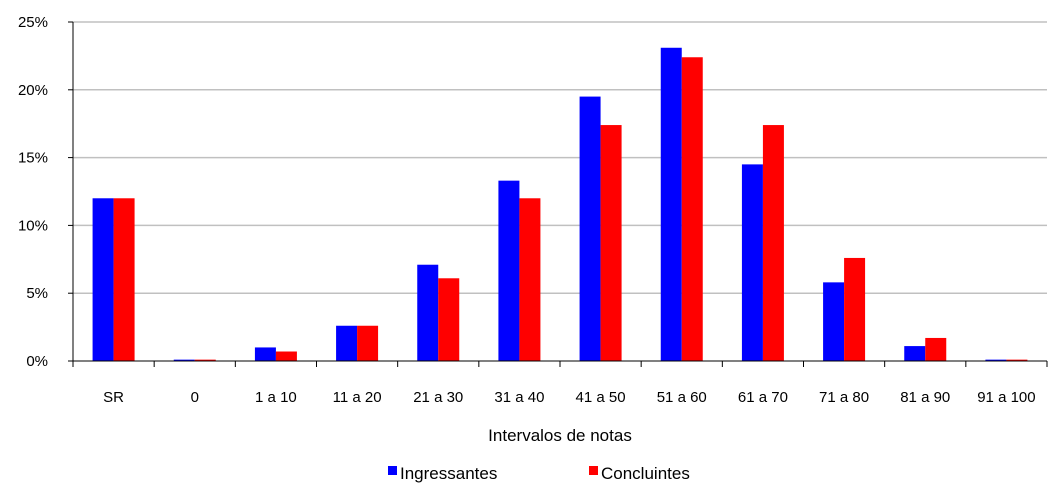 The image size is (1051, 491). I want to click on legend-label-ingressantes: Ingressantes, so click(448, 473).